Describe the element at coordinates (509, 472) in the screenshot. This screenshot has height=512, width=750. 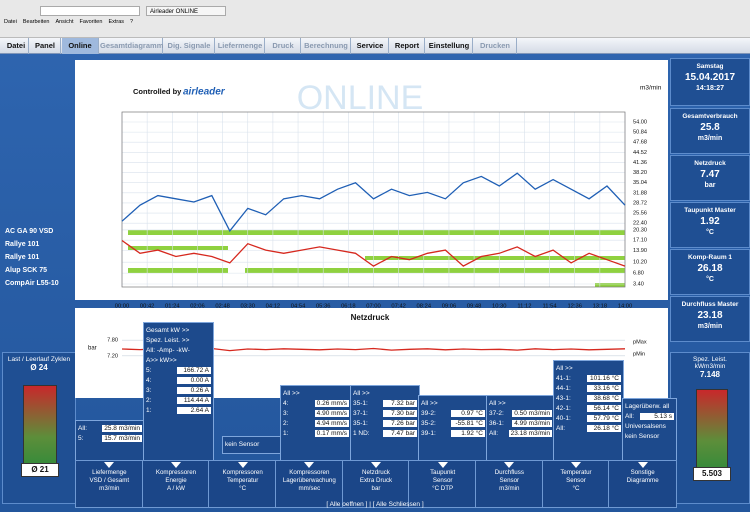
I see `button-label: Durchfluss` at that location.